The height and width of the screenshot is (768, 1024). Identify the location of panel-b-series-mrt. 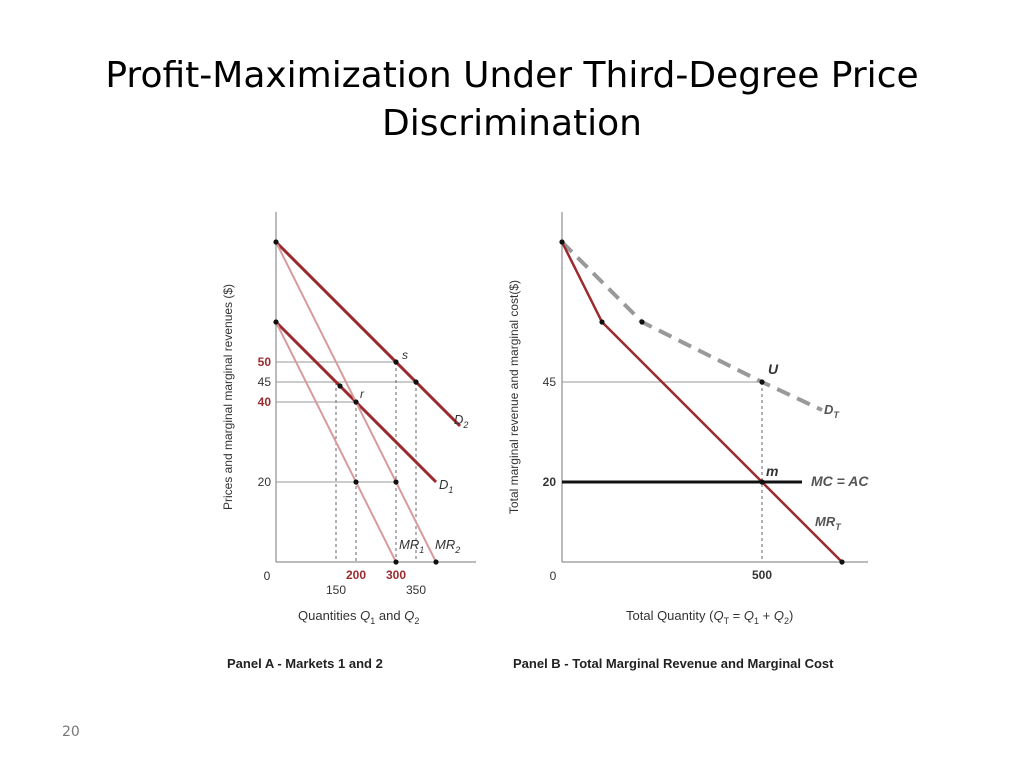
(701, 402).